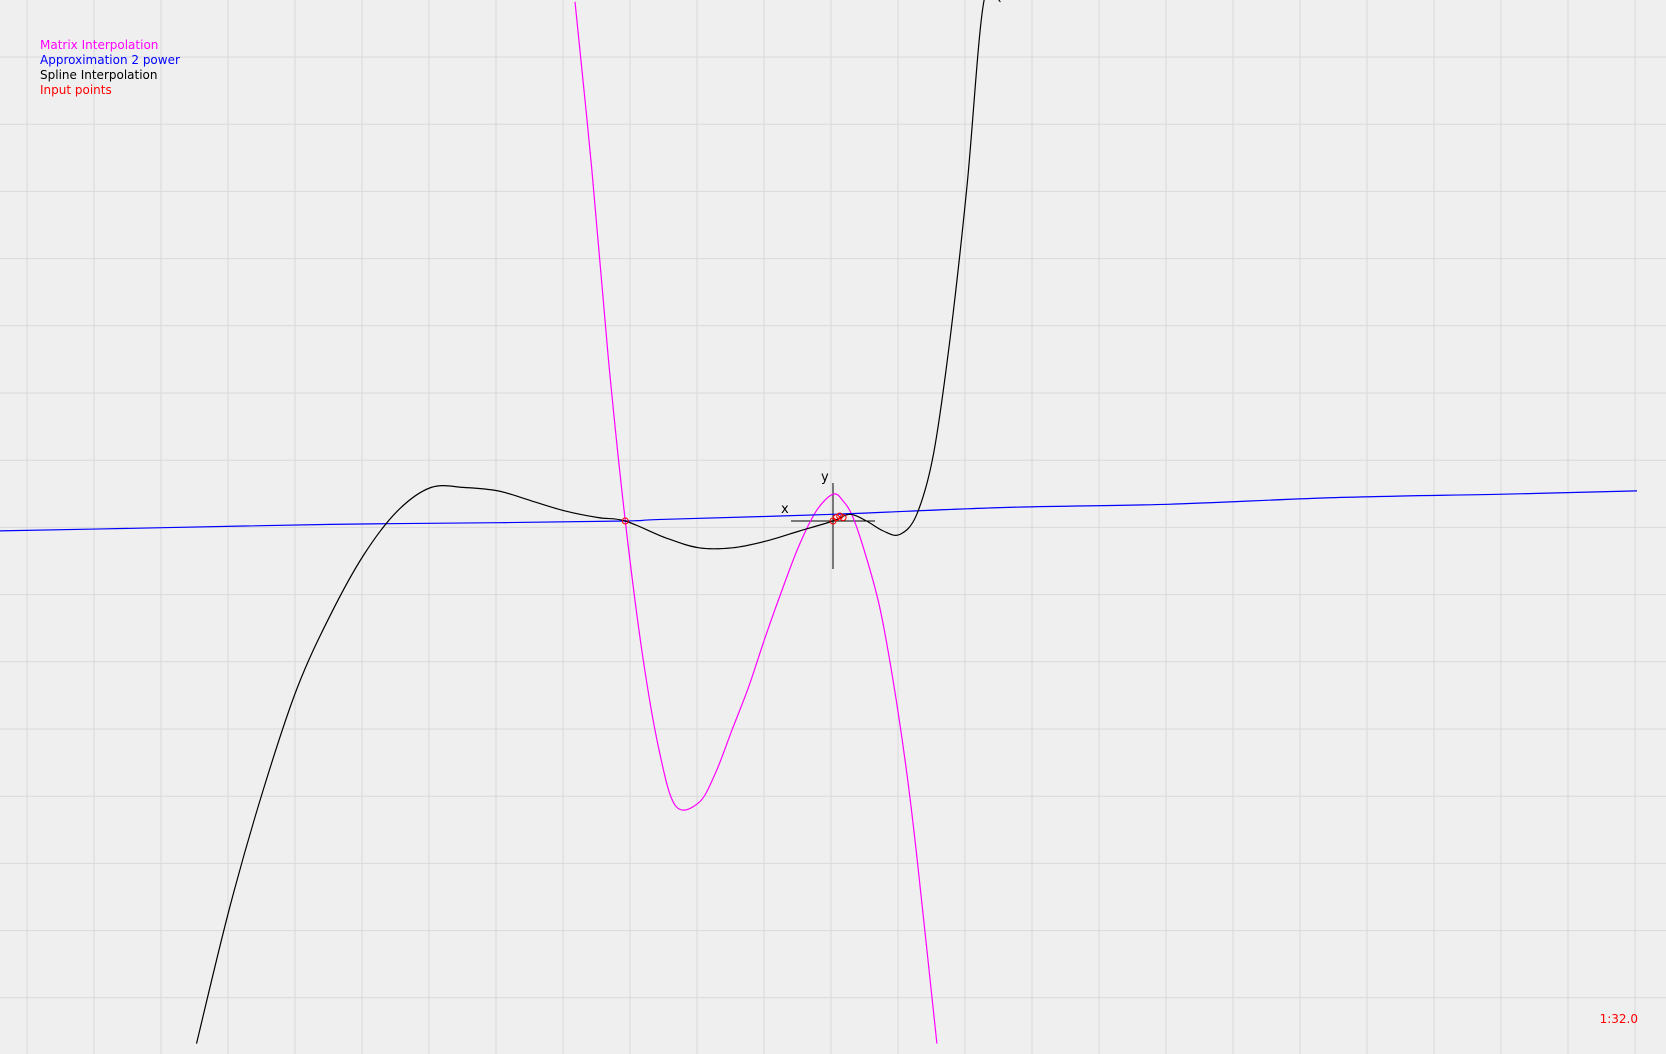 The height and width of the screenshot is (1054, 1666). What do you see at coordinates (110, 60) in the screenshot?
I see `legend-item-approximation: Approximation 2 power` at bounding box center [110, 60].